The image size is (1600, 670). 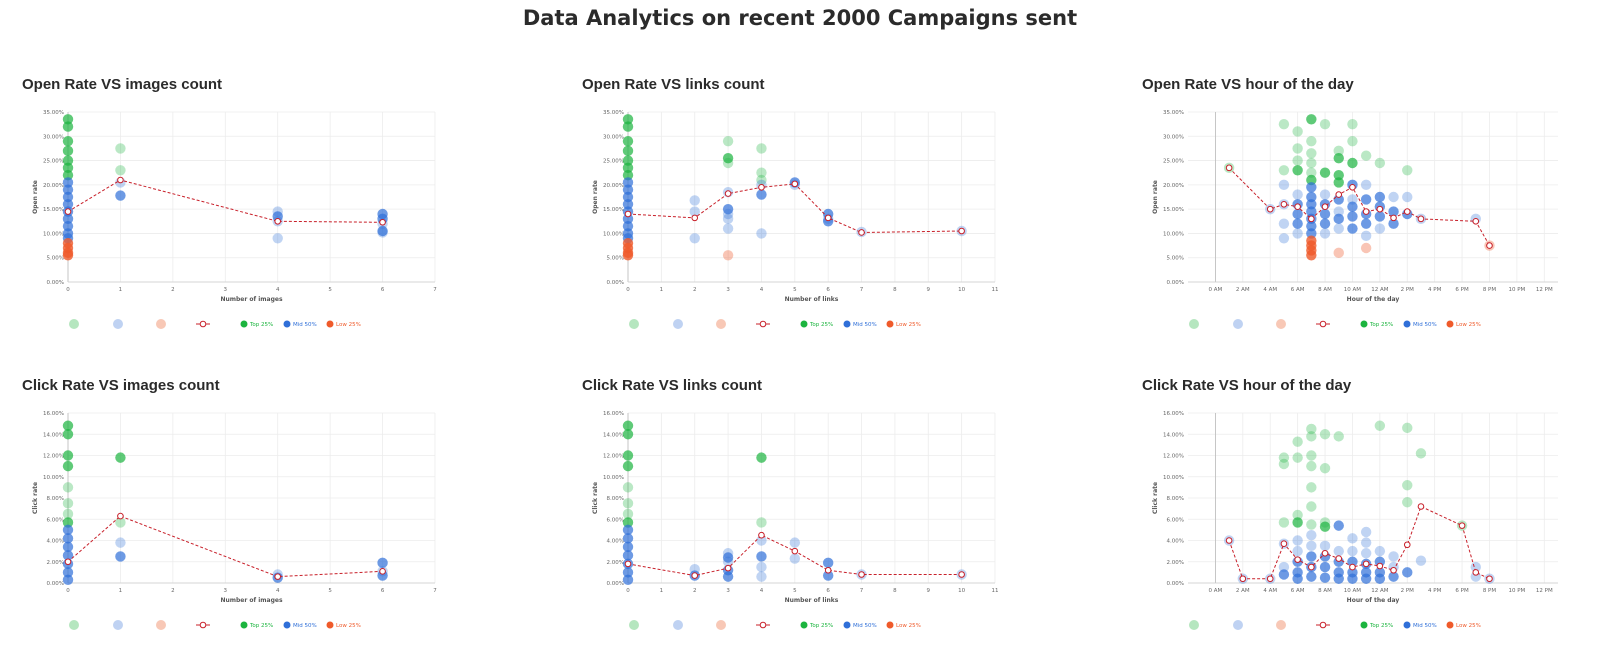 What do you see at coordinates (1173, 186) in the screenshot?
I see `y-tick-label: 20.00%` at bounding box center [1173, 186].